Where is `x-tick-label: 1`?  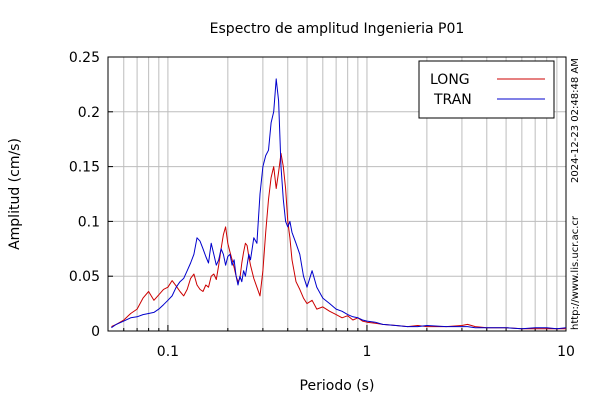
x-tick-label: 1 is located at coordinates (366, 352).